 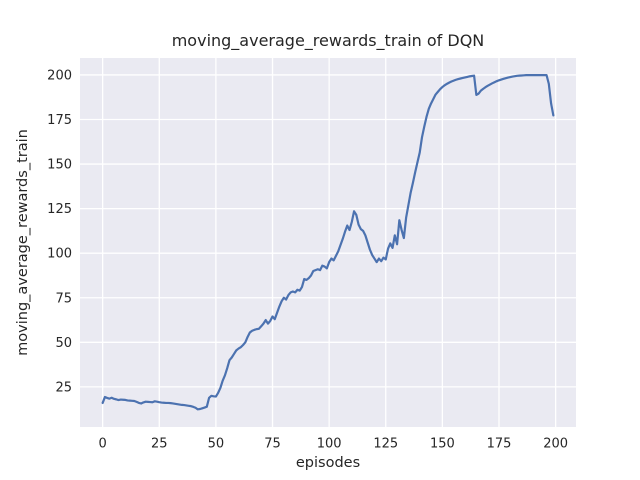 I want to click on x-tick-label: 200, so click(x=555, y=444).